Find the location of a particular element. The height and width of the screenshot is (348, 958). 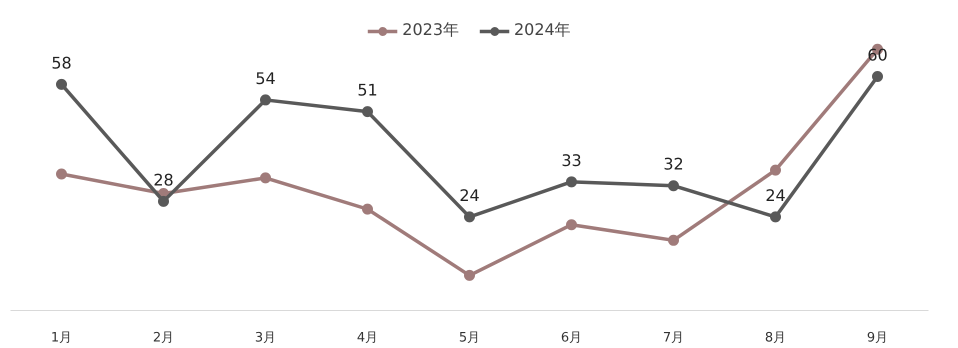

data-label: 33 is located at coordinates (571, 160).